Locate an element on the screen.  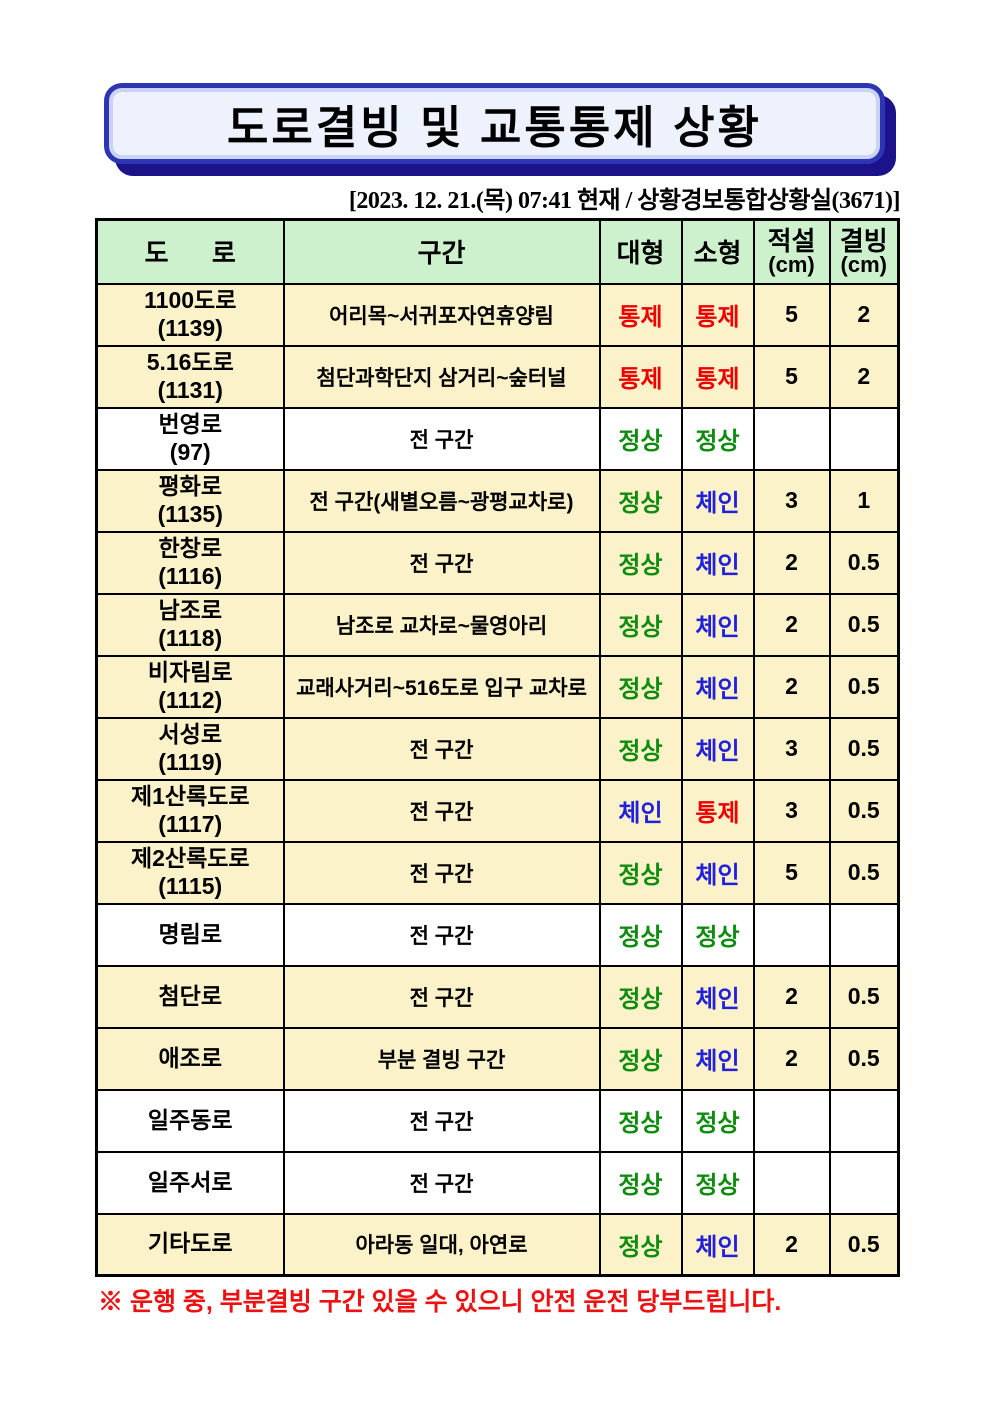
road-number: (1119) is located at coordinates (190, 761).